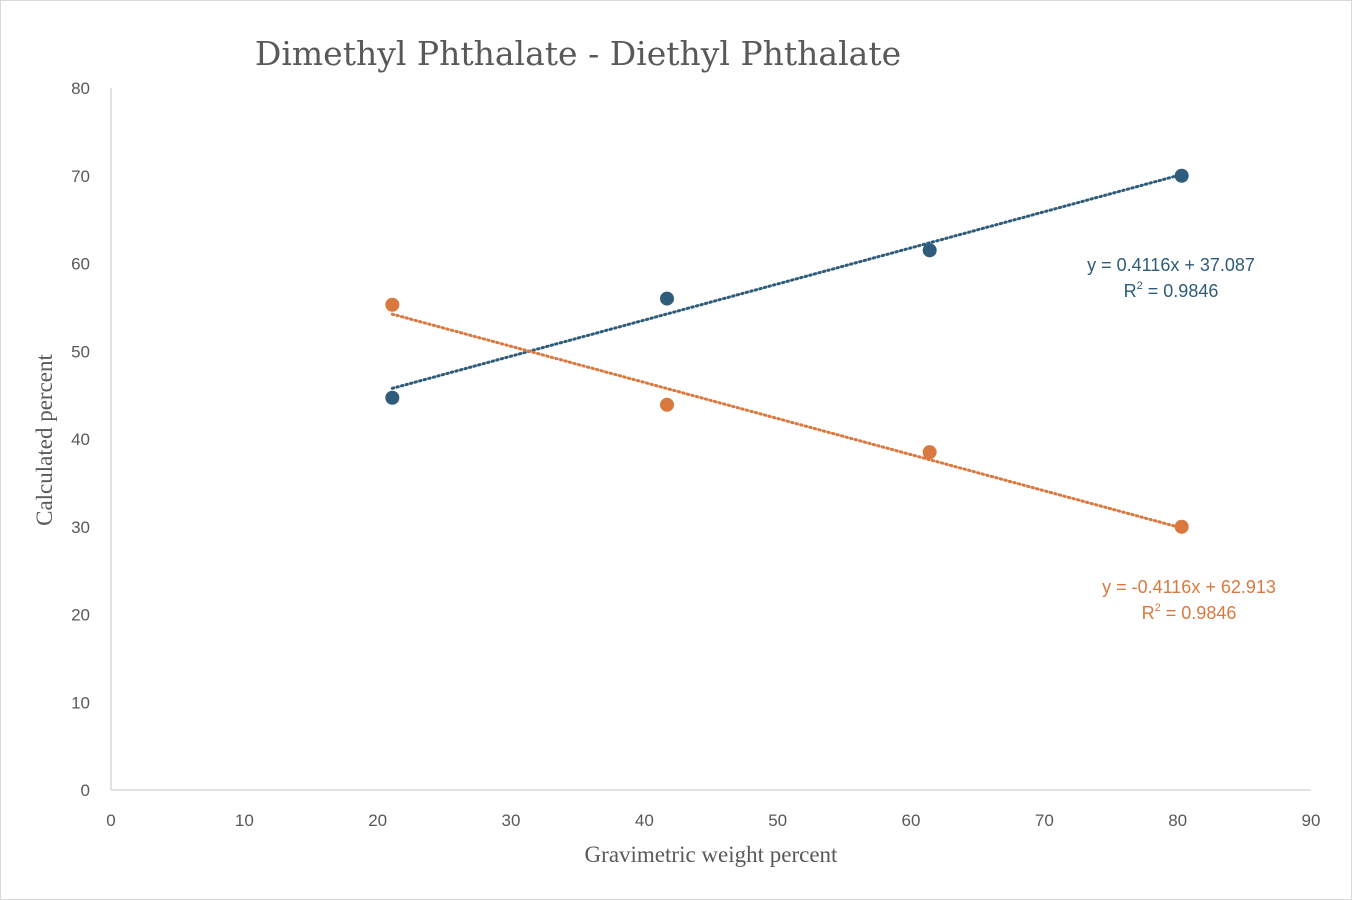  What do you see at coordinates (711, 854) in the screenshot?
I see `x-axis-title: Gravimetric weight percent` at bounding box center [711, 854].